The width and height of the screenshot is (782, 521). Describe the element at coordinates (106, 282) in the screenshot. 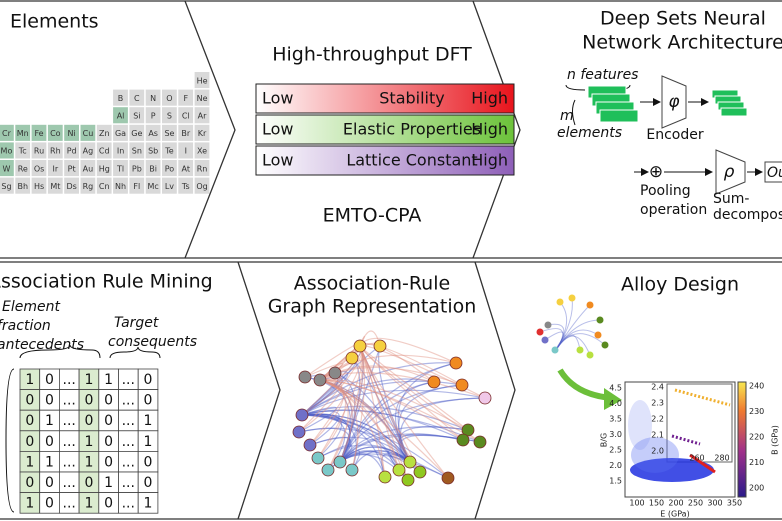

I see `panel-title: Association Rule Mining` at that location.